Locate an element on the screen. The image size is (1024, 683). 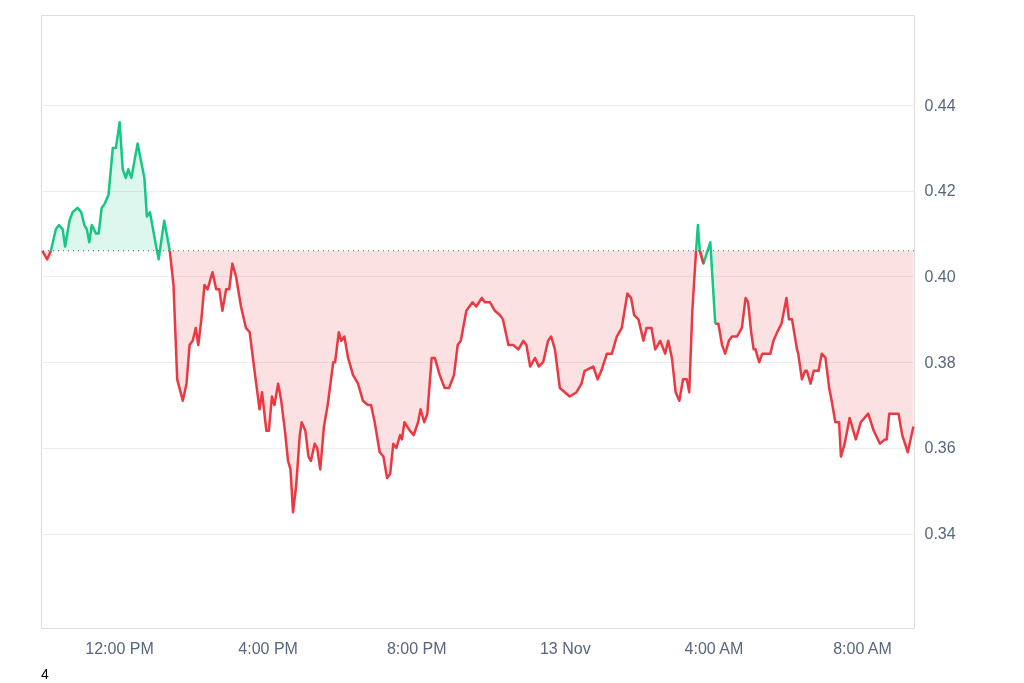
x-tick-label: 8:00 PM is located at coordinates (416, 648).